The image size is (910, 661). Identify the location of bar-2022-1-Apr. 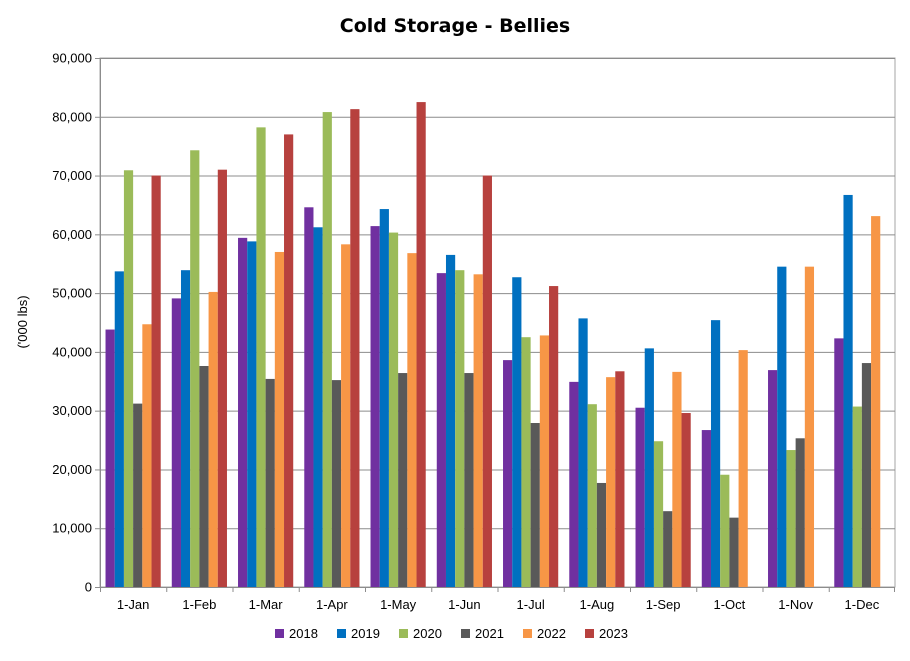
(346, 415).